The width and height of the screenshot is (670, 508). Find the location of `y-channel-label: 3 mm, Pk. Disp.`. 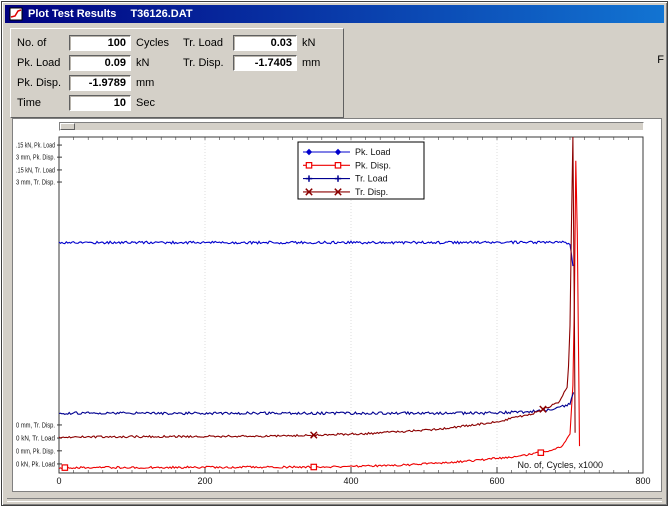

y-channel-label: 3 mm, Pk. Disp. is located at coordinates (35, 157).